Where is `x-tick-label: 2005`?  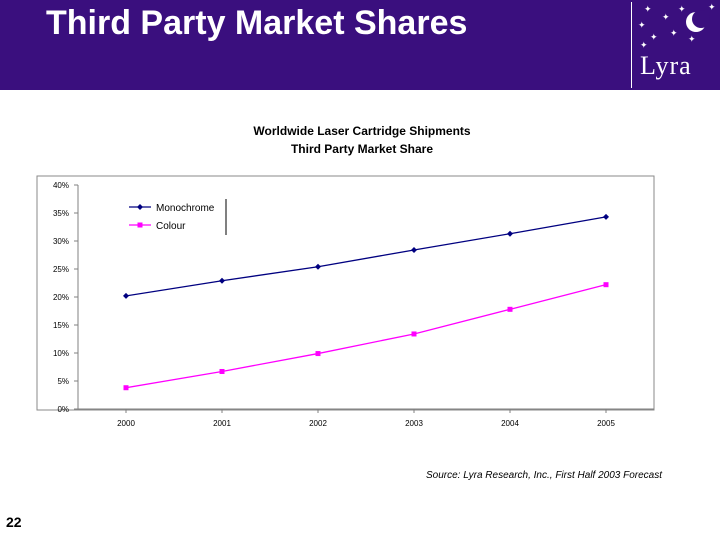
x-tick-label: 2005 is located at coordinates (606, 423).